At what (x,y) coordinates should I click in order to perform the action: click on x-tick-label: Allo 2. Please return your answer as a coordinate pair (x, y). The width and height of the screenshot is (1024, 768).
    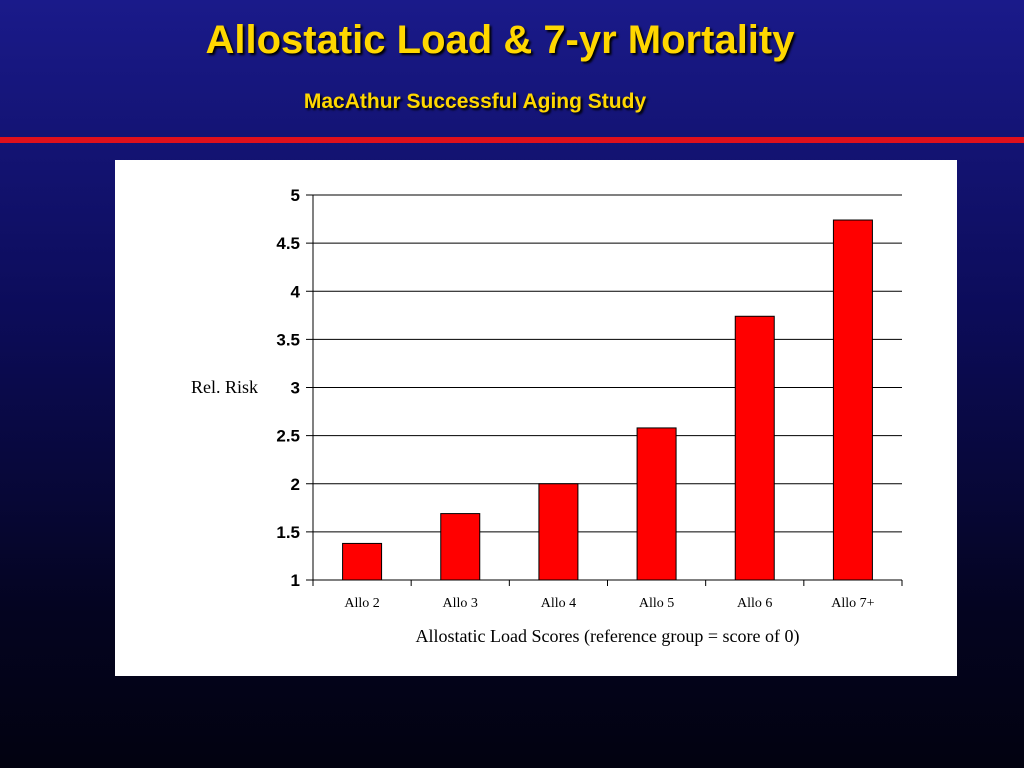
    Looking at the image, I should click on (361, 603).